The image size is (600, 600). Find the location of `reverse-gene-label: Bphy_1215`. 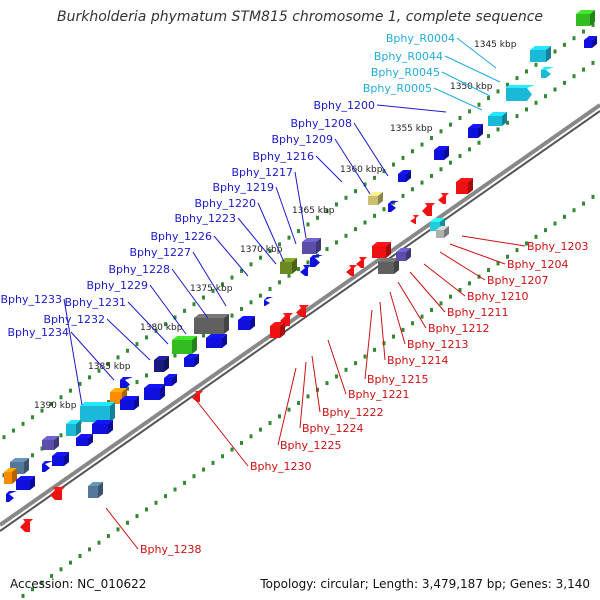

reverse-gene-label: Bphy_1215 is located at coordinates (398, 379).